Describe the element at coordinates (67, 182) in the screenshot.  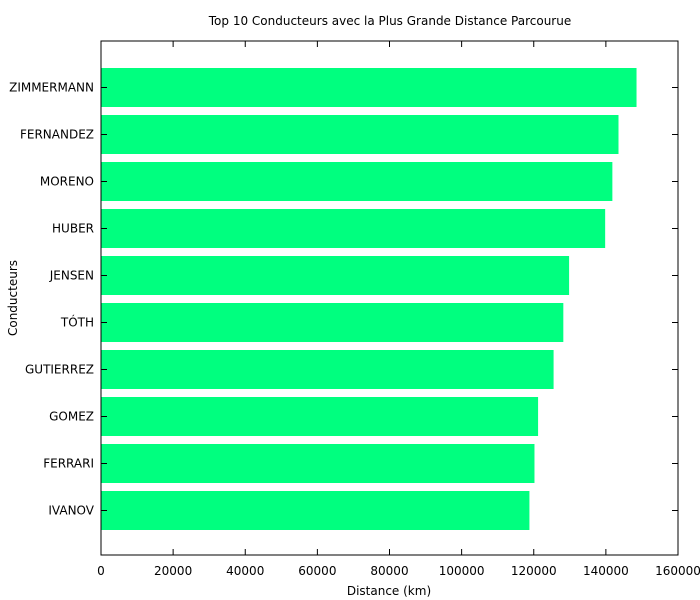
I see `y-tick-label: MORENO` at that location.